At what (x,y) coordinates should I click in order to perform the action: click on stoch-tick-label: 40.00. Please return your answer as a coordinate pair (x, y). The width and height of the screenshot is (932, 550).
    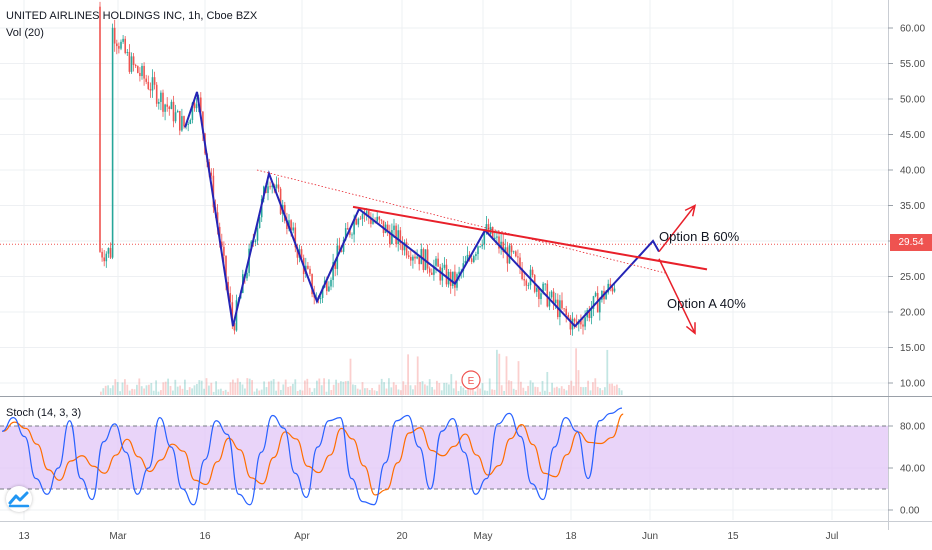
    Looking at the image, I should click on (912, 469).